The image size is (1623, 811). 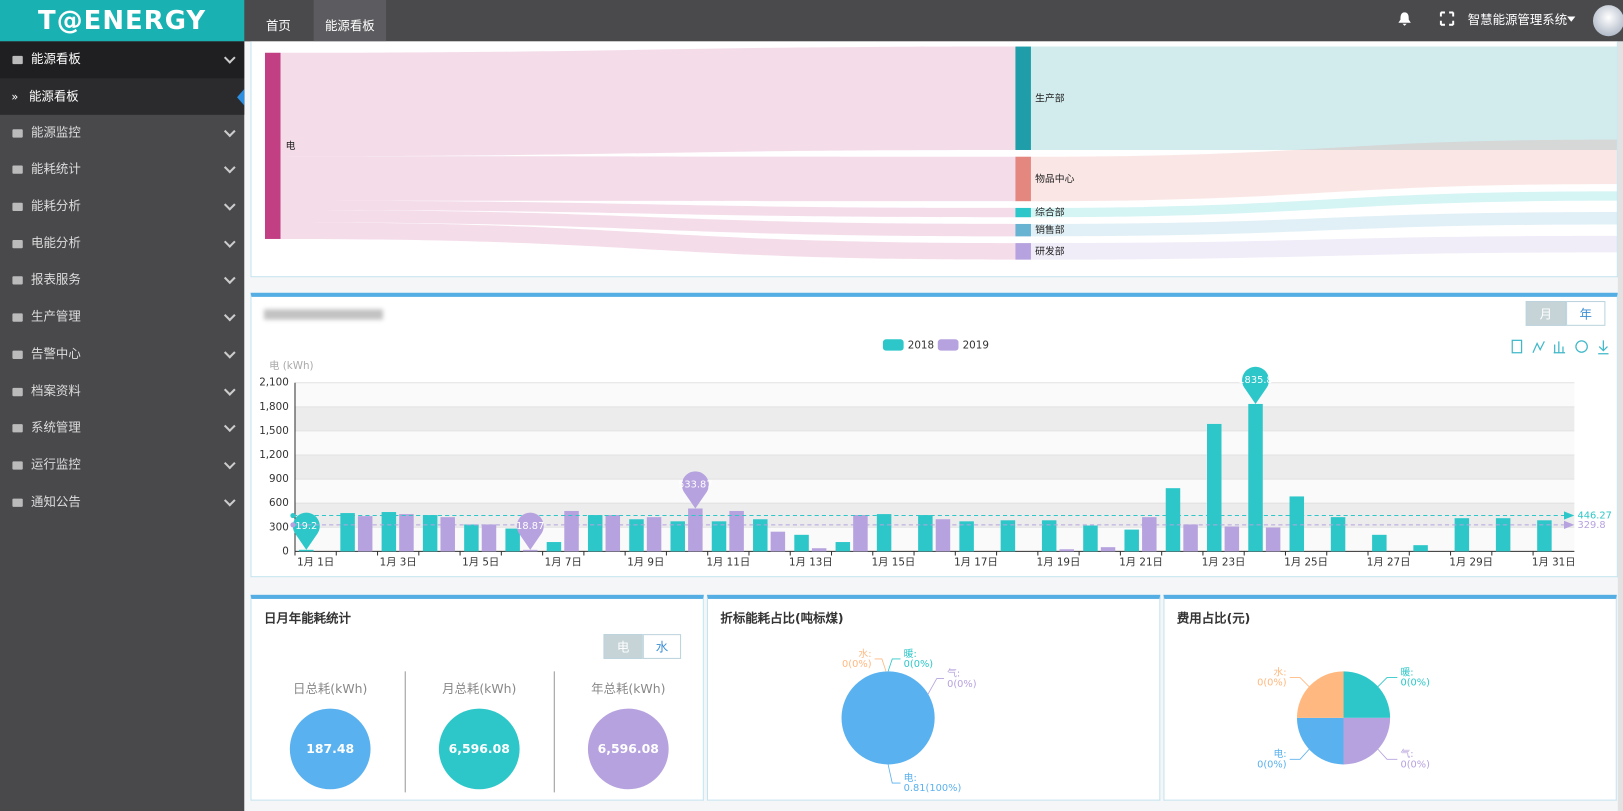 What do you see at coordinates (330, 689) in the screenshot?
I see `stat-label: 日总耗(kWh)` at bounding box center [330, 689].